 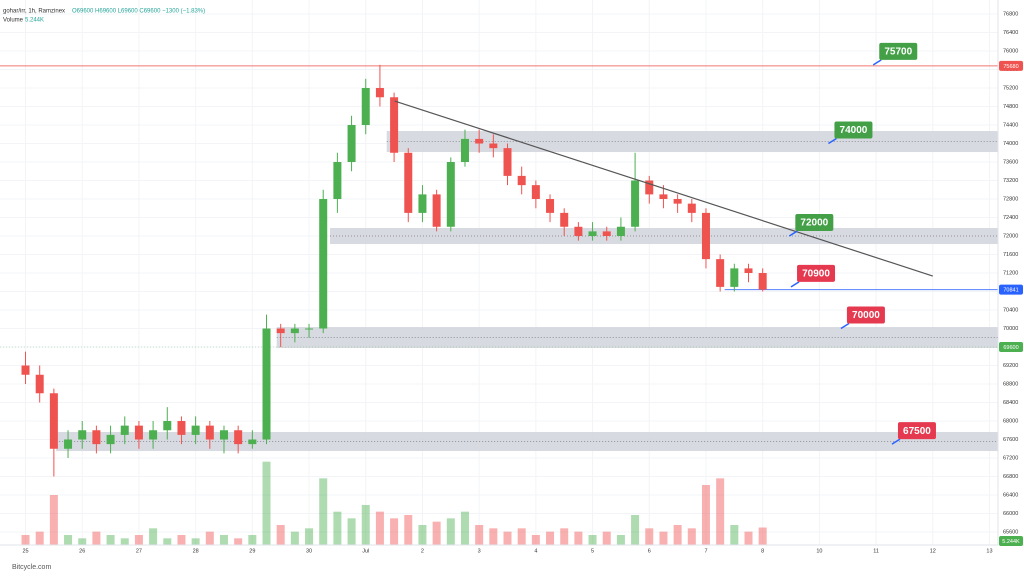 I want to click on x-tick-label: 6, so click(x=649, y=551).